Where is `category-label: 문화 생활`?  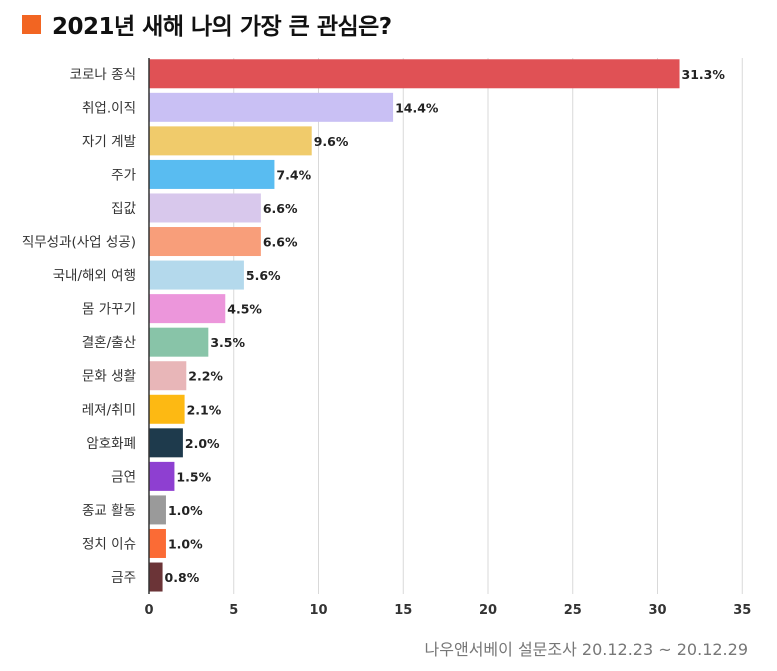 category-label: 문화 생활 is located at coordinates (109, 377).